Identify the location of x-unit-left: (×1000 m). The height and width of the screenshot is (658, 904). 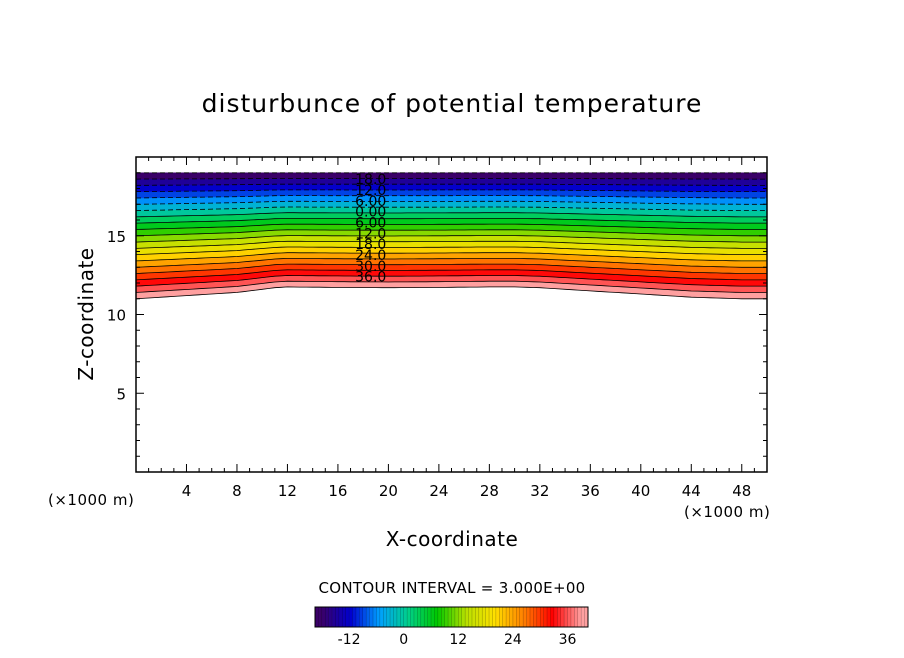
(91, 500).